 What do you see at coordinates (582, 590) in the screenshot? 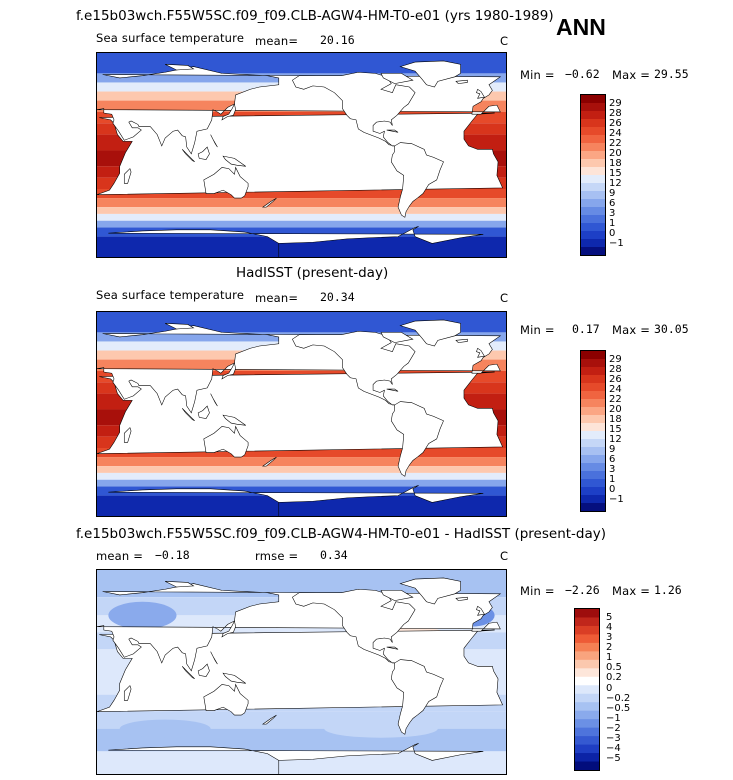
I see `panel3-min-value: −2.26` at bounding box center [582, 590].